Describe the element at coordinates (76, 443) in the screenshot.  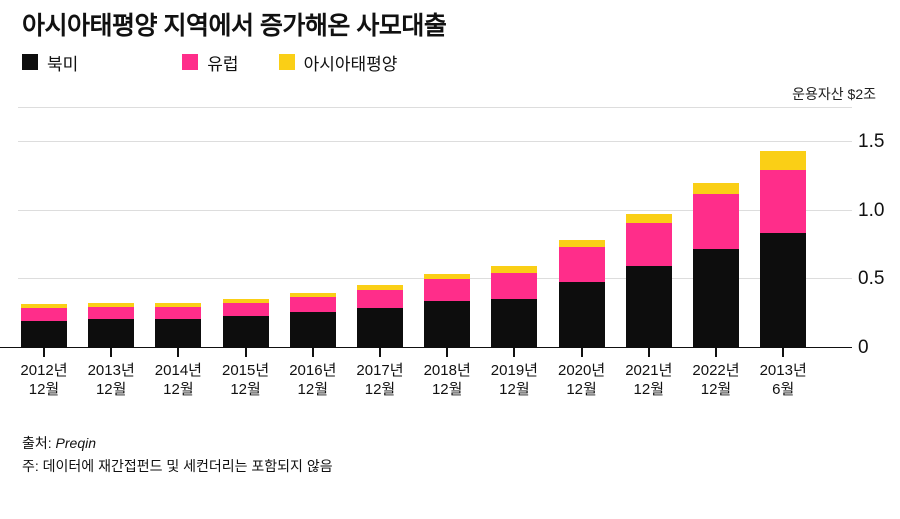
I see `footnote-source-value: Preqin` at that location.